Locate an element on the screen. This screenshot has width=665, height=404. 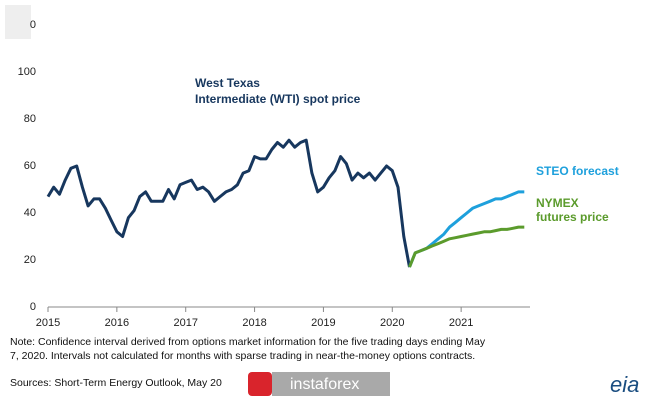
y-tick-label: 100 is located at coordinates (27, 72).